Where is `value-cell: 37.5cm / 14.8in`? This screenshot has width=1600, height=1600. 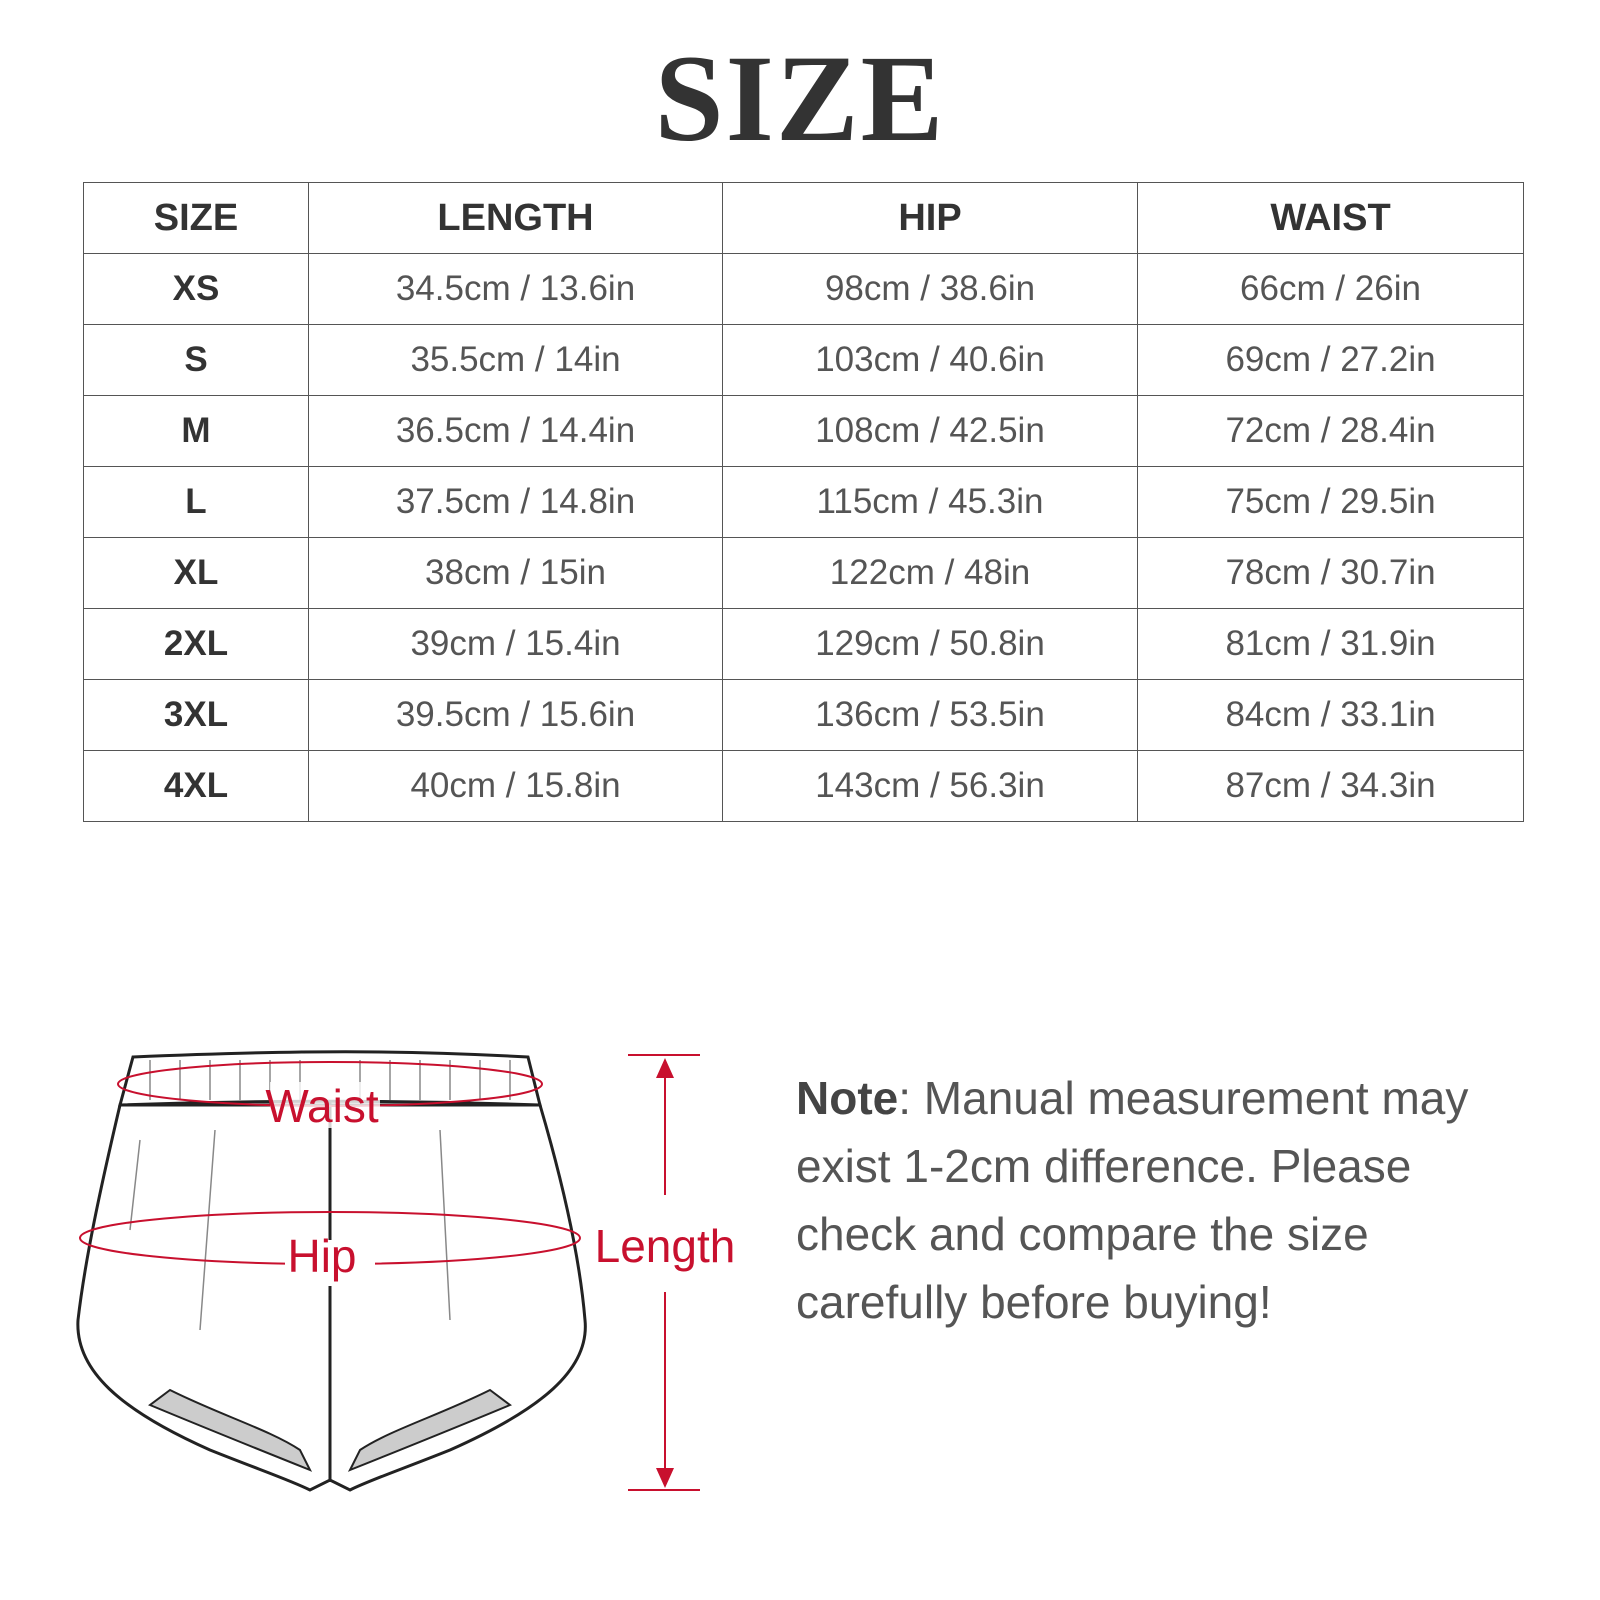 value-cell: 37.5cm / 14.8in is located at coordinates (515, 502).